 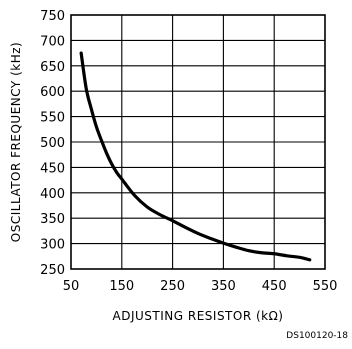 What do you see at coordinates (52, 168) in the screenshot?
I see `y-tick-label: 450` at bounding box center [52, 168].